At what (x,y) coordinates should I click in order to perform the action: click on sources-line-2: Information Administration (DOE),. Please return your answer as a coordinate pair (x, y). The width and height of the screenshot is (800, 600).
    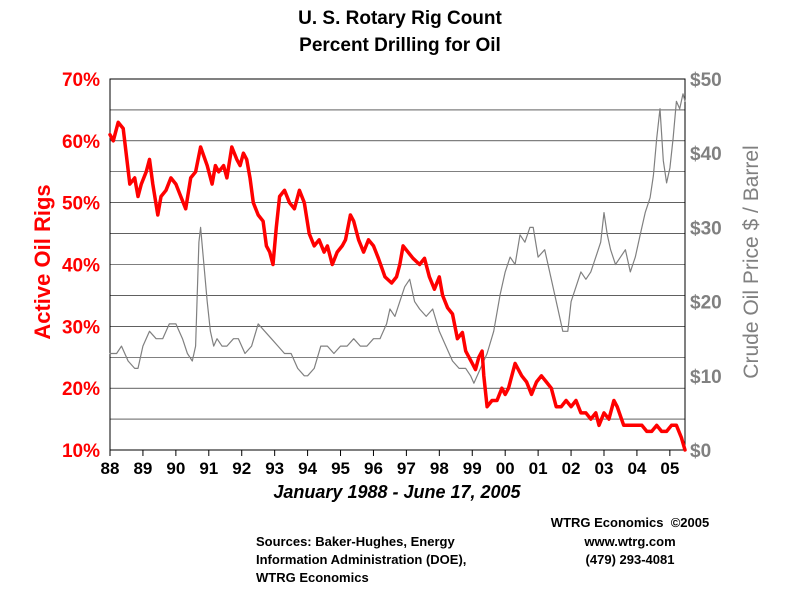
    Looking at the image, I should click on (361, 559).